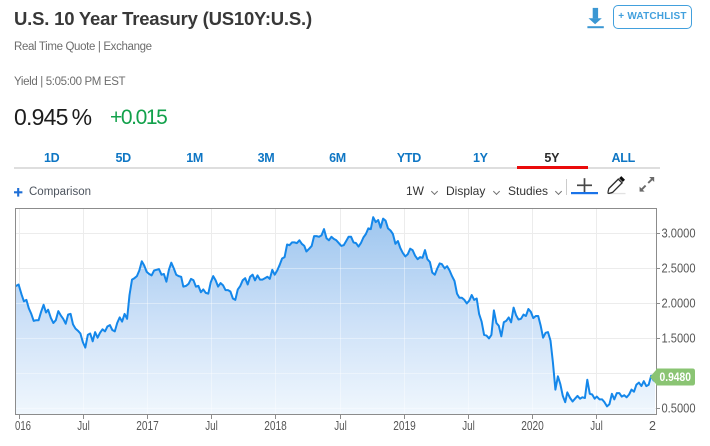  What do you see at coordinates (679, 409) in the screenshot?
I see `svg-text: 0.5000` at bounding box center [679, 409].